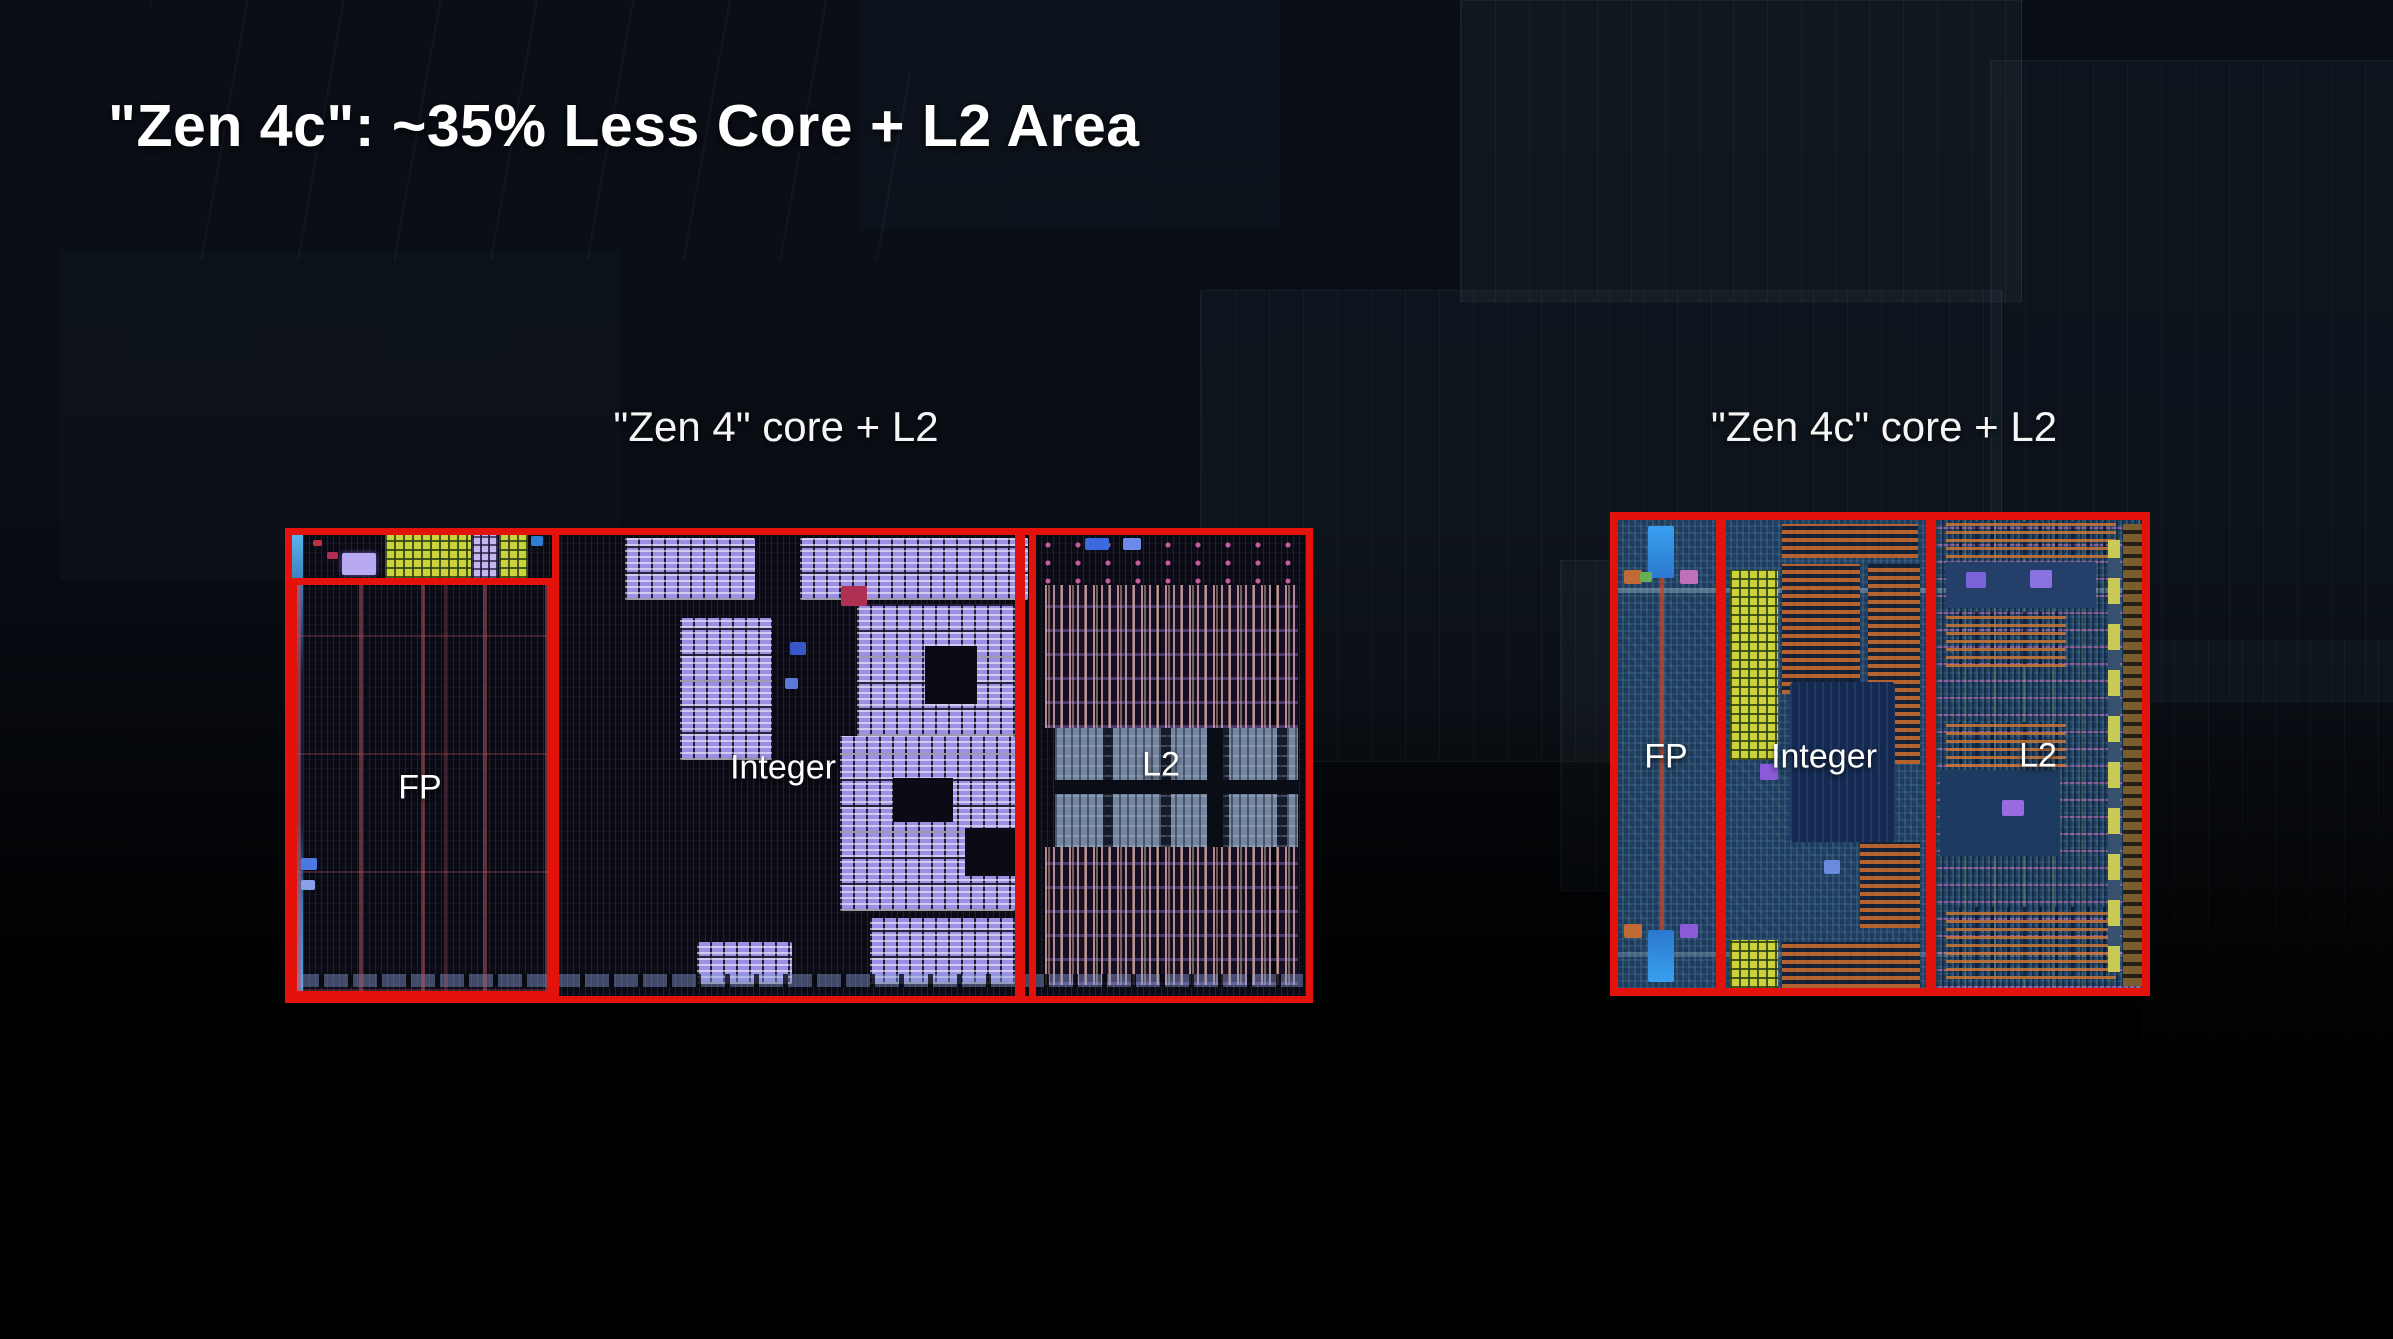 The height and width of the screenshot is (1339, 2393). I want to click on zen4-integer-red-chip, so click(854, 596).